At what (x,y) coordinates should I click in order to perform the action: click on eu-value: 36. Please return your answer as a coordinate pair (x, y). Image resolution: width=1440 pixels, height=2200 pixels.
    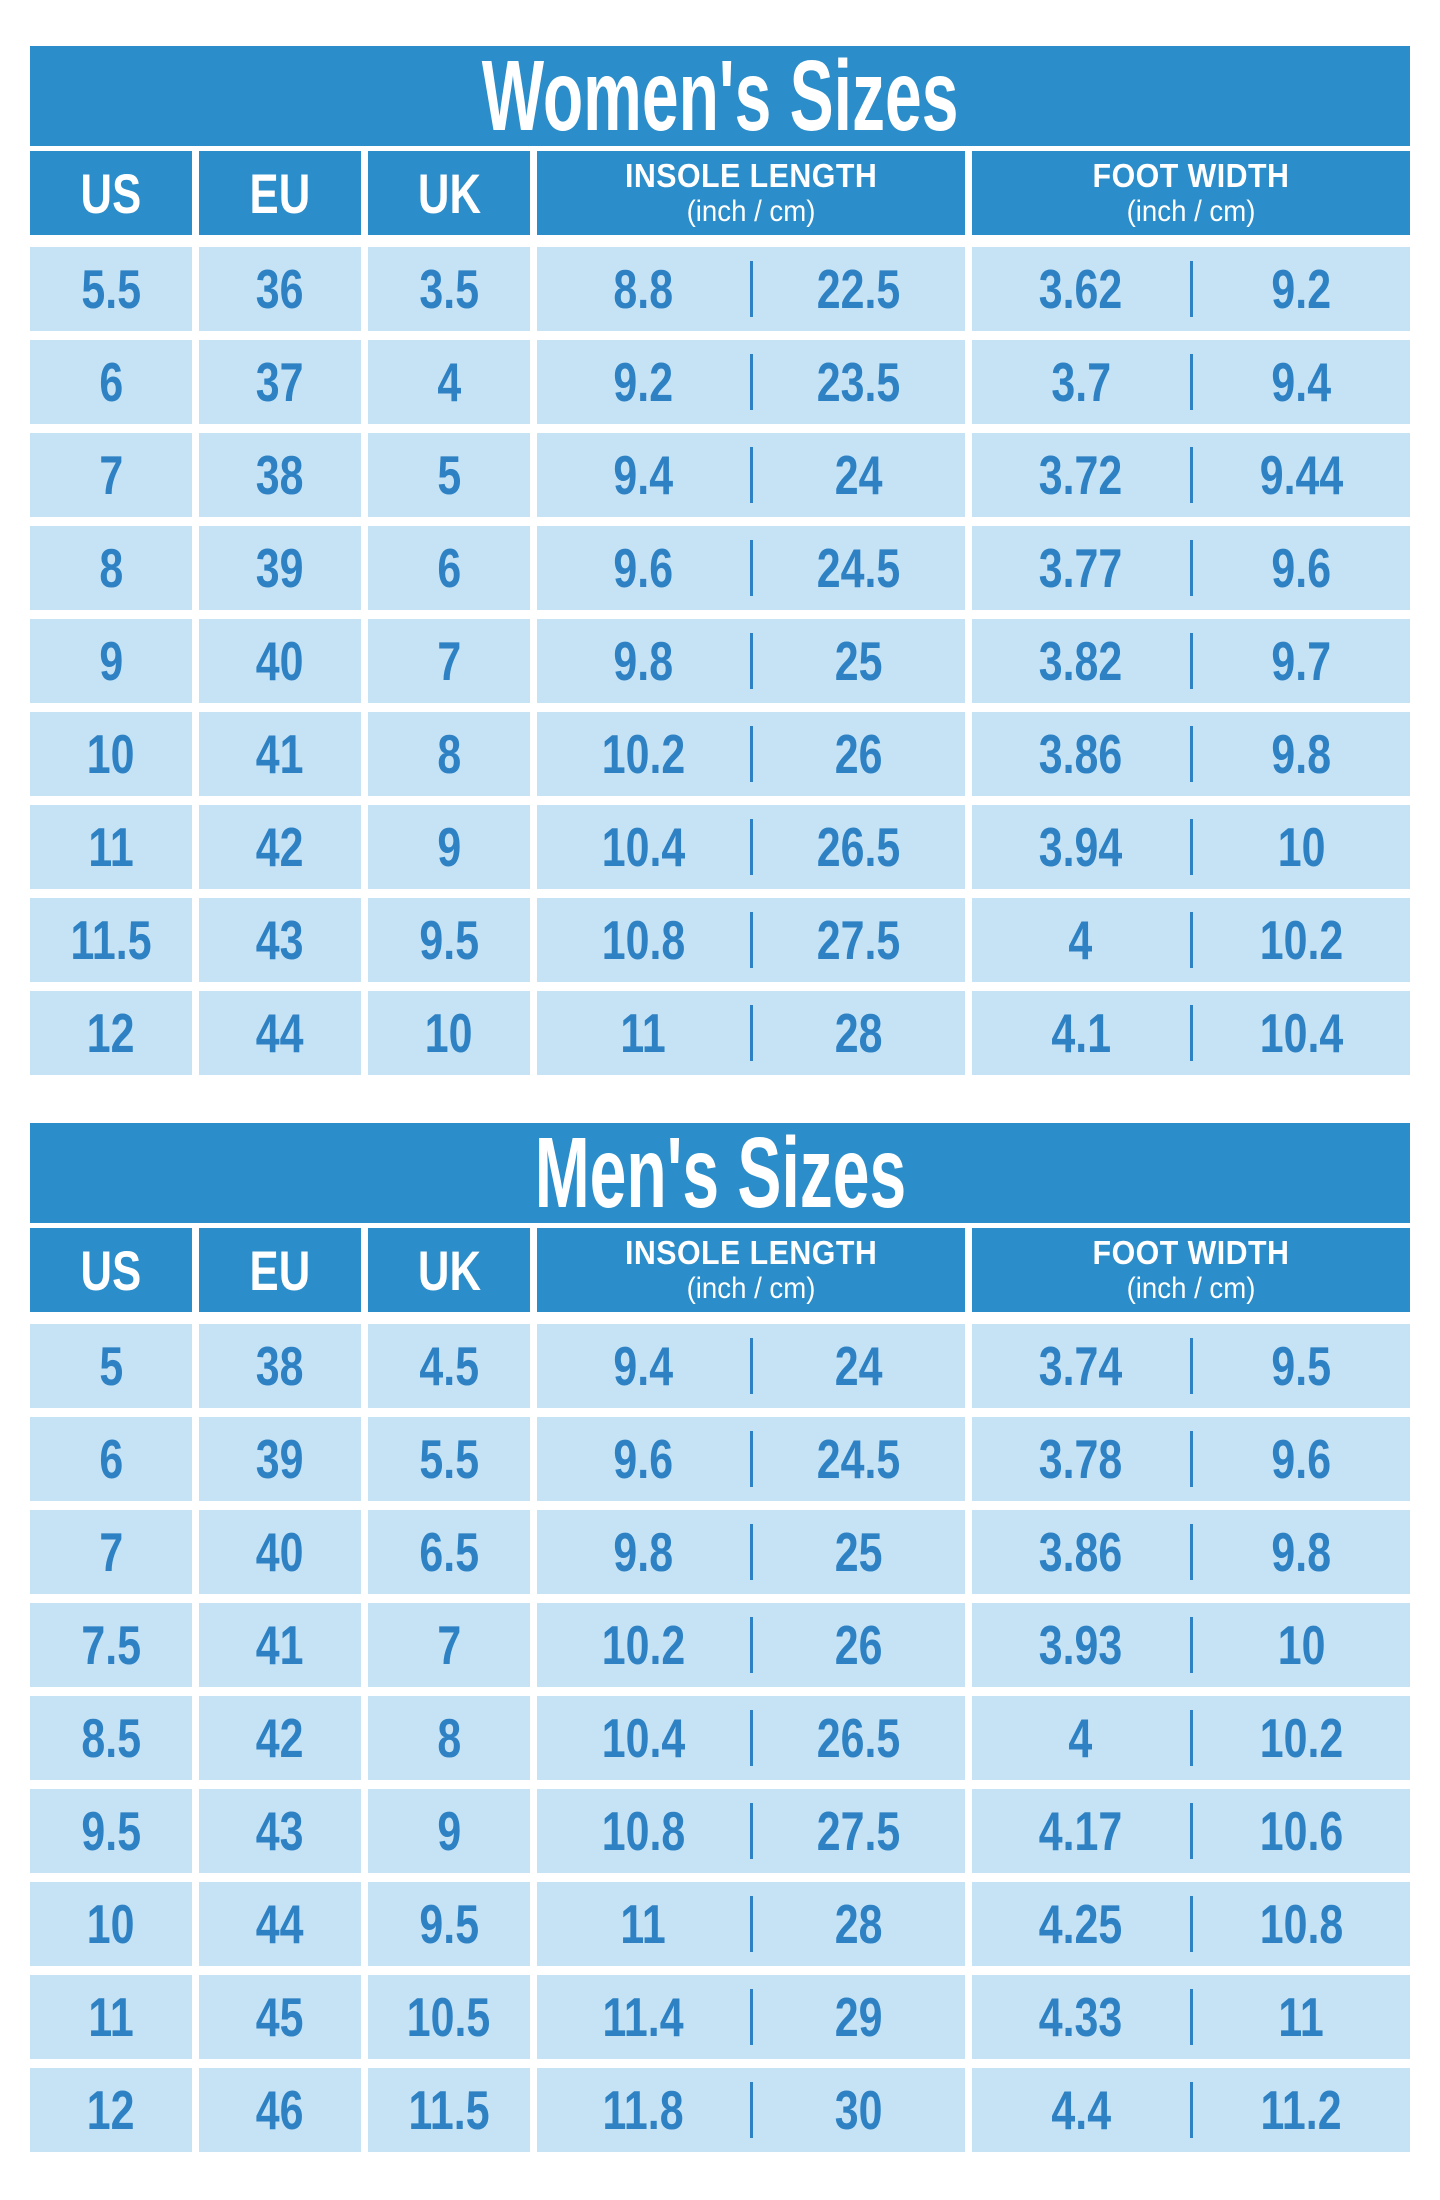
    Looking at the image, I should click on (280, 289).